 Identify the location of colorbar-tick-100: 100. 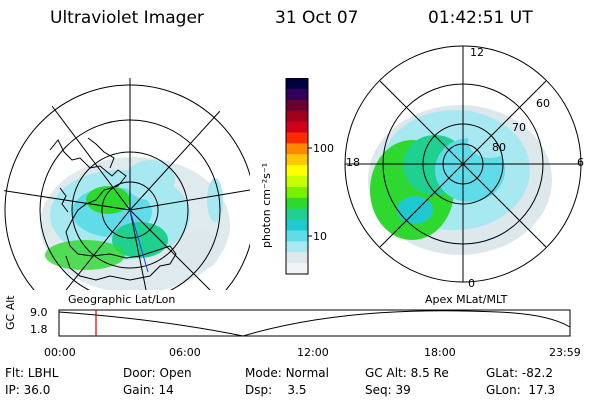
(323, 148).